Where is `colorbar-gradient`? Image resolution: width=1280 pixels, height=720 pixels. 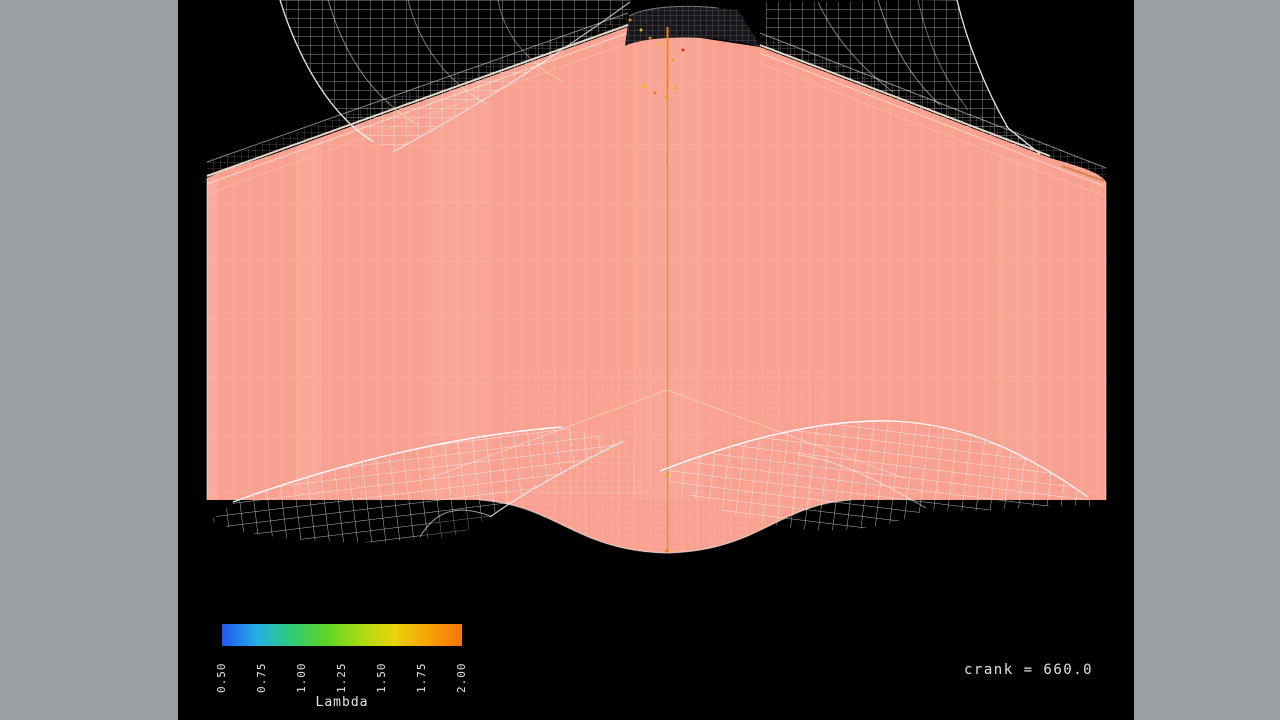
colorbar-gradient is located at coordinates (342, 635).